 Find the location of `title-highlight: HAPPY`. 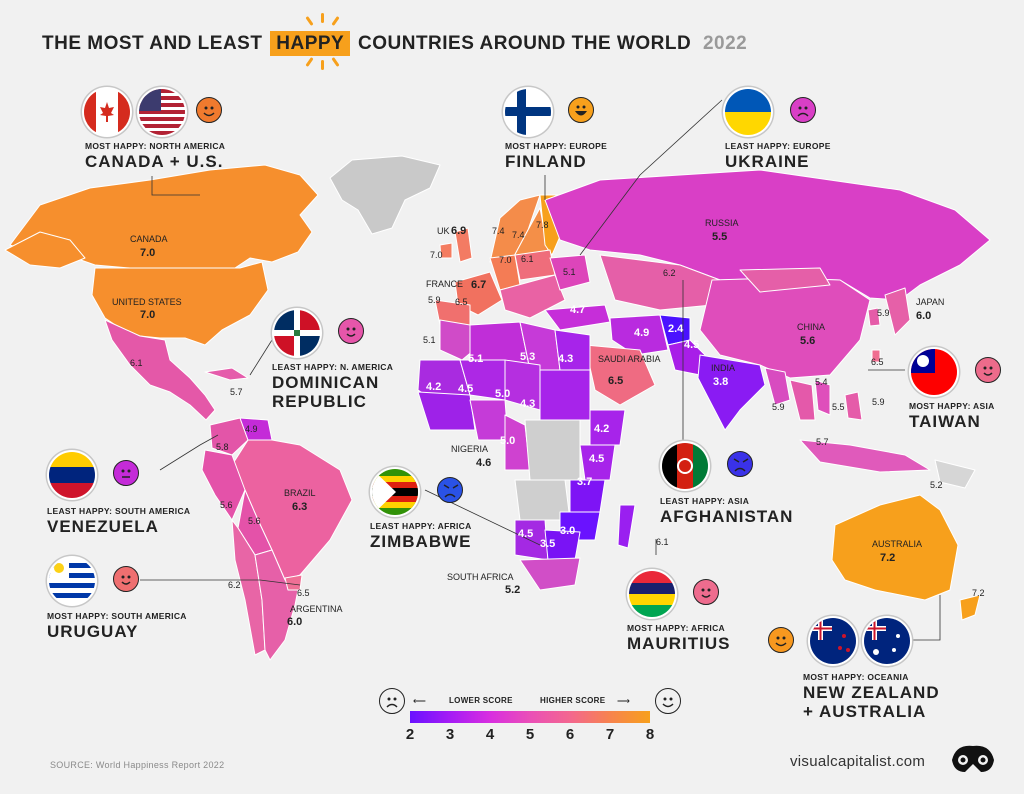

title-highlight: HAPPY is located at coordinates (310, 43).